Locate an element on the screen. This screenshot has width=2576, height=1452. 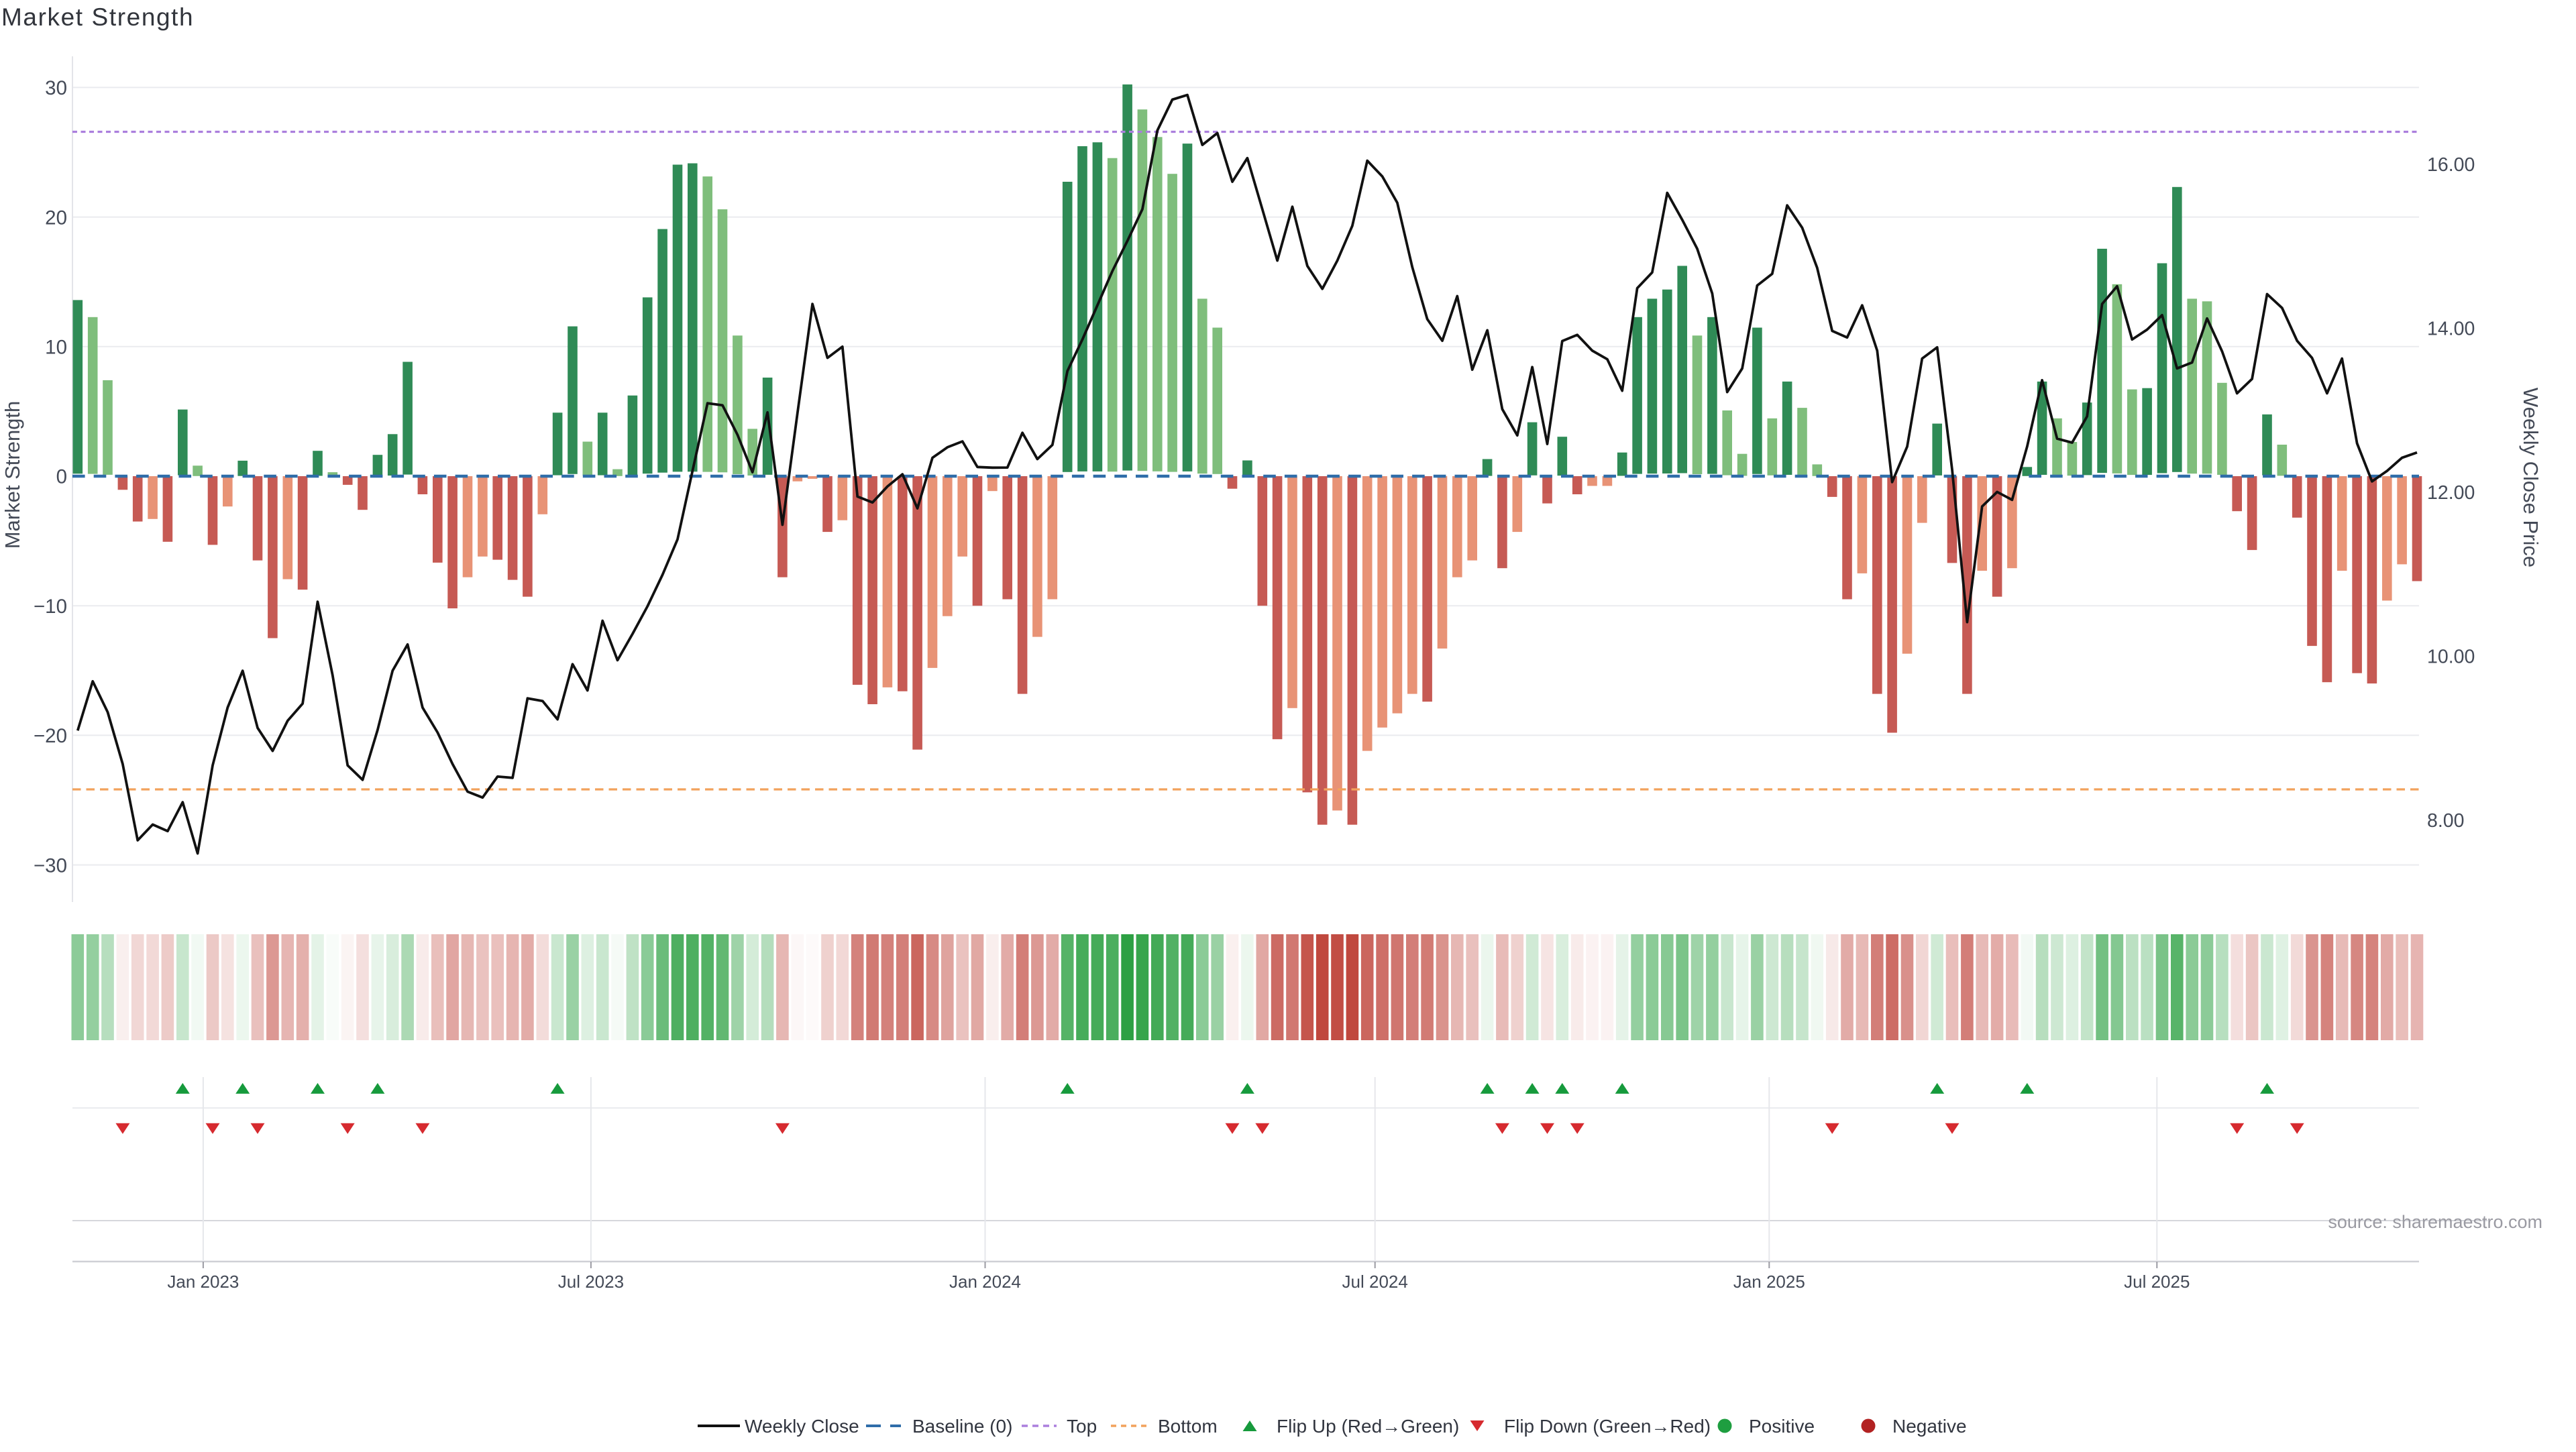
svg-text: Flip Down (Green→Red) is located at coordinates (1607, 1426).